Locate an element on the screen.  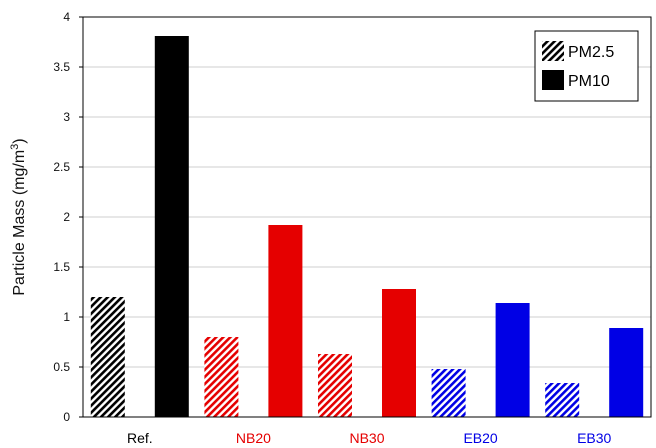
y-tick-label: 3 is located at coordinates (66, 117).